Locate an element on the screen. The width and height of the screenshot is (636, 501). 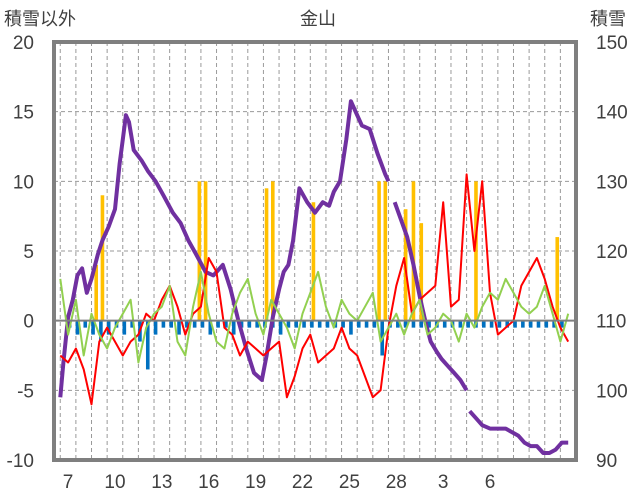
x-tick-label: 10 is located at coordinates (114, 482).